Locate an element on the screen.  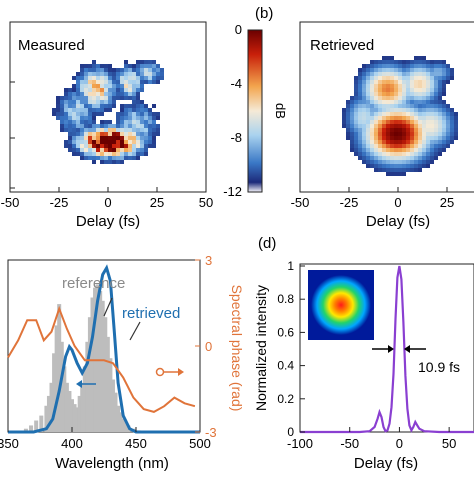
xtick-label: 25 is located at coordinates (447, 202).